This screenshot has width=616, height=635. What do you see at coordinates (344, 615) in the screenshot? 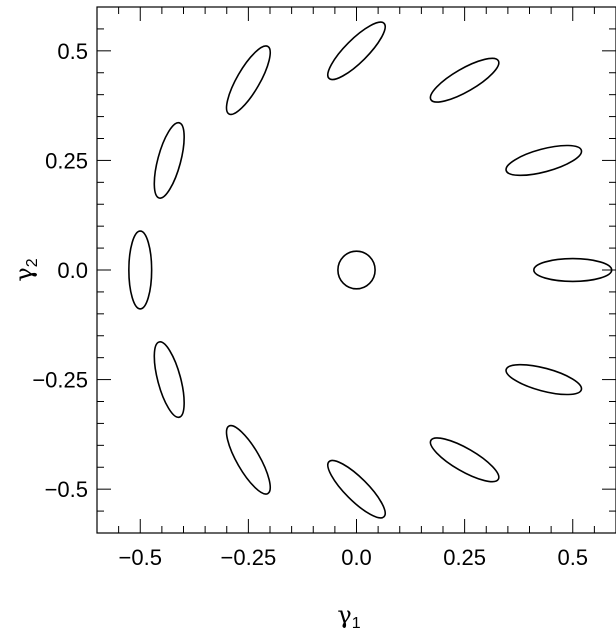
I see `x-axis-symbol: γ` at bounding box center [344, 615].